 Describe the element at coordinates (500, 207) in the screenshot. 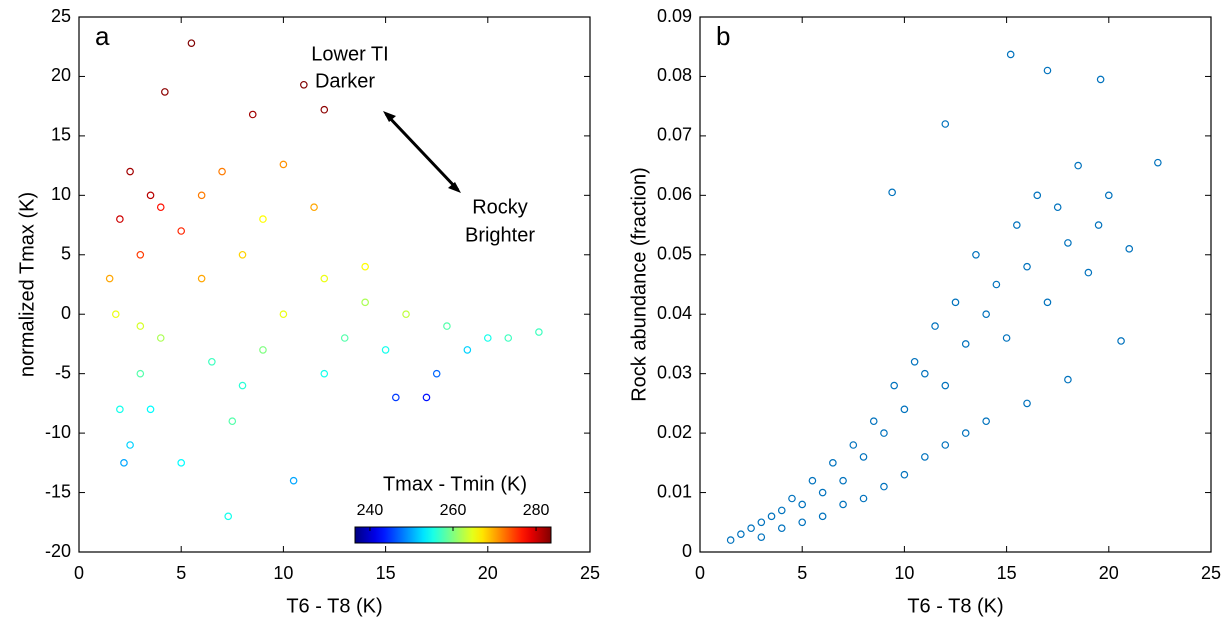

I see `annotation: Rocky` at that location.